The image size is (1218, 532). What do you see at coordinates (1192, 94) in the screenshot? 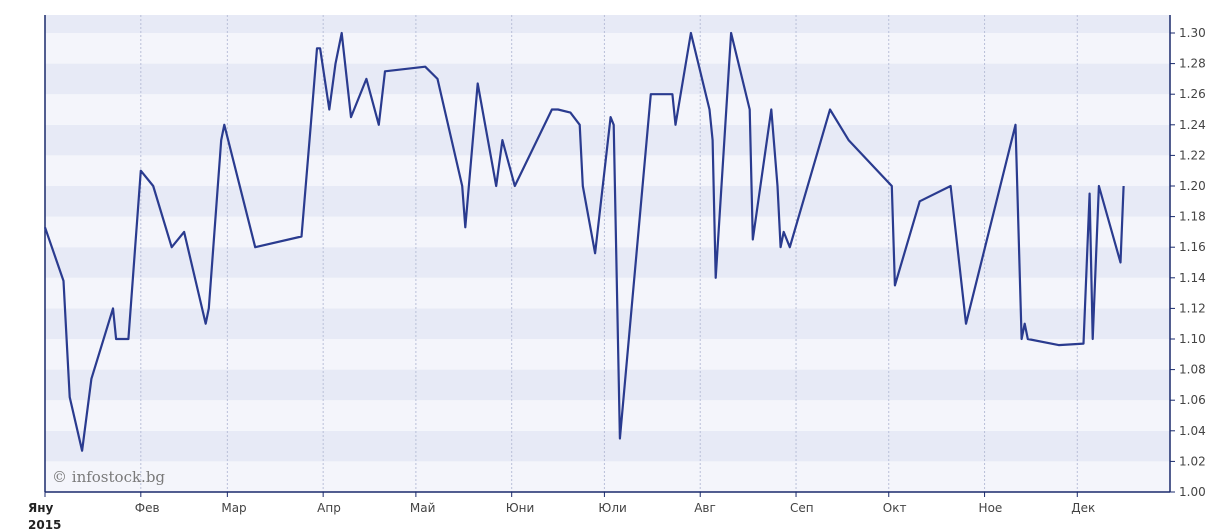
I see `y-tick-label: 1.26` at bounding box center [1192, 94].